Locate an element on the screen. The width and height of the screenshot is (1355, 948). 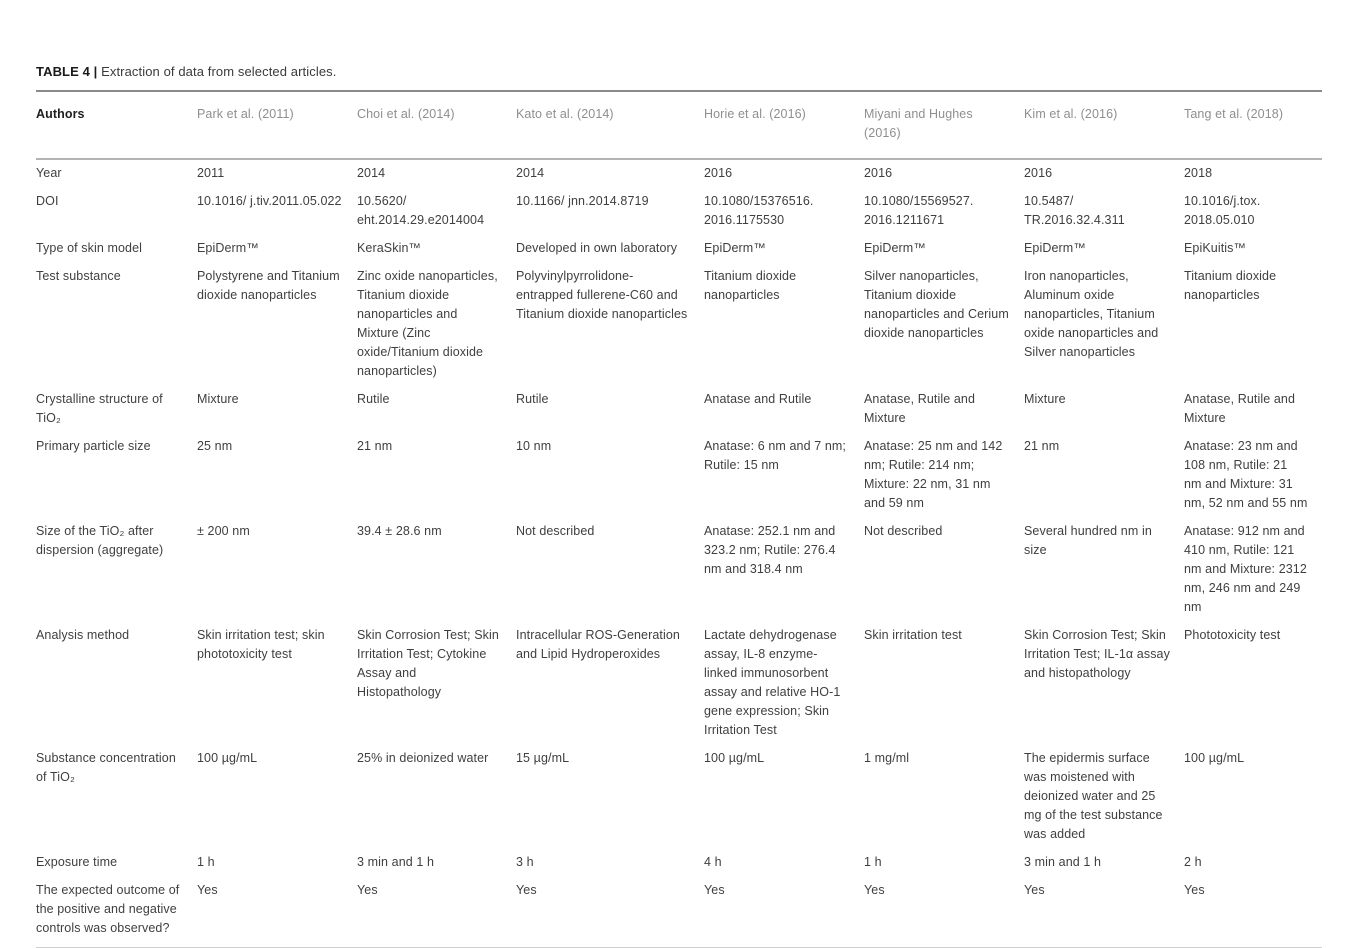
table-title-label: TABLE 4 | is located at coordinates (67, 71).